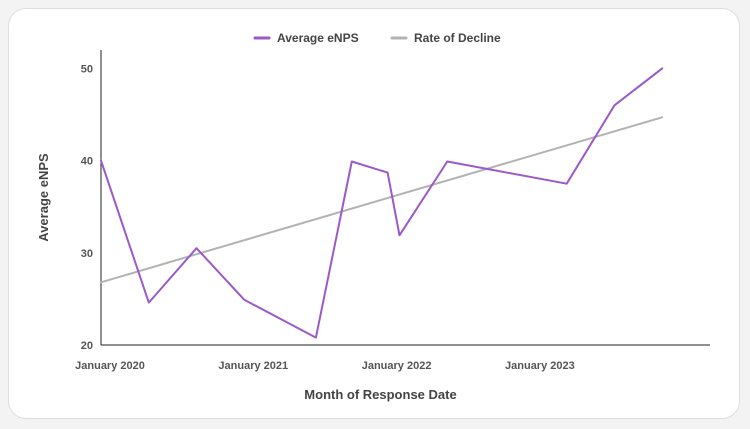 Image resolution: width=750 pixels, height=429 pixels. I want to click on legend-item: Average eNPS, so click(306, 38).